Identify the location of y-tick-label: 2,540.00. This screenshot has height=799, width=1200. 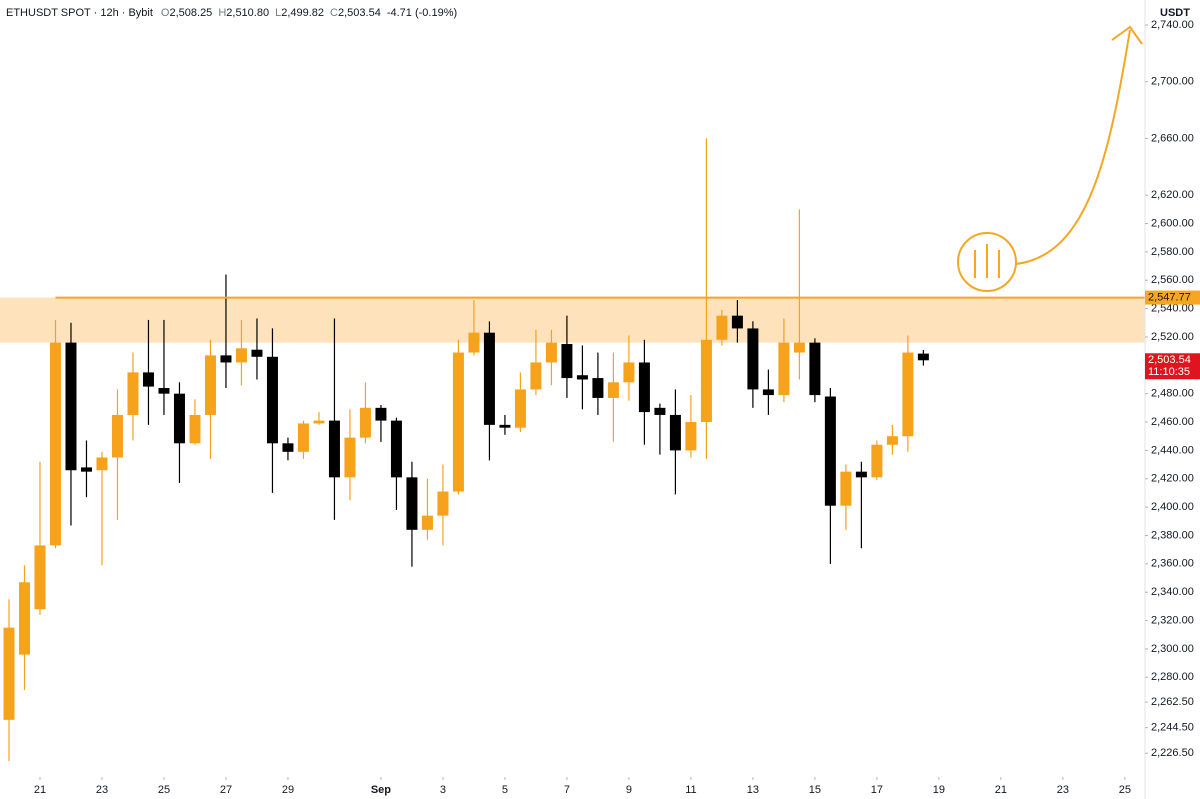
(1172, 308).